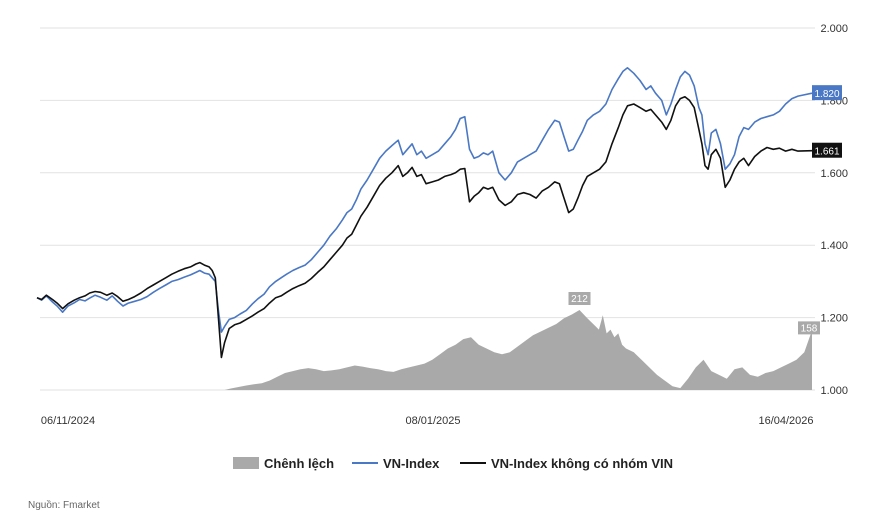  I want to click on y-tick-label: 1.200, so click(834, 319).